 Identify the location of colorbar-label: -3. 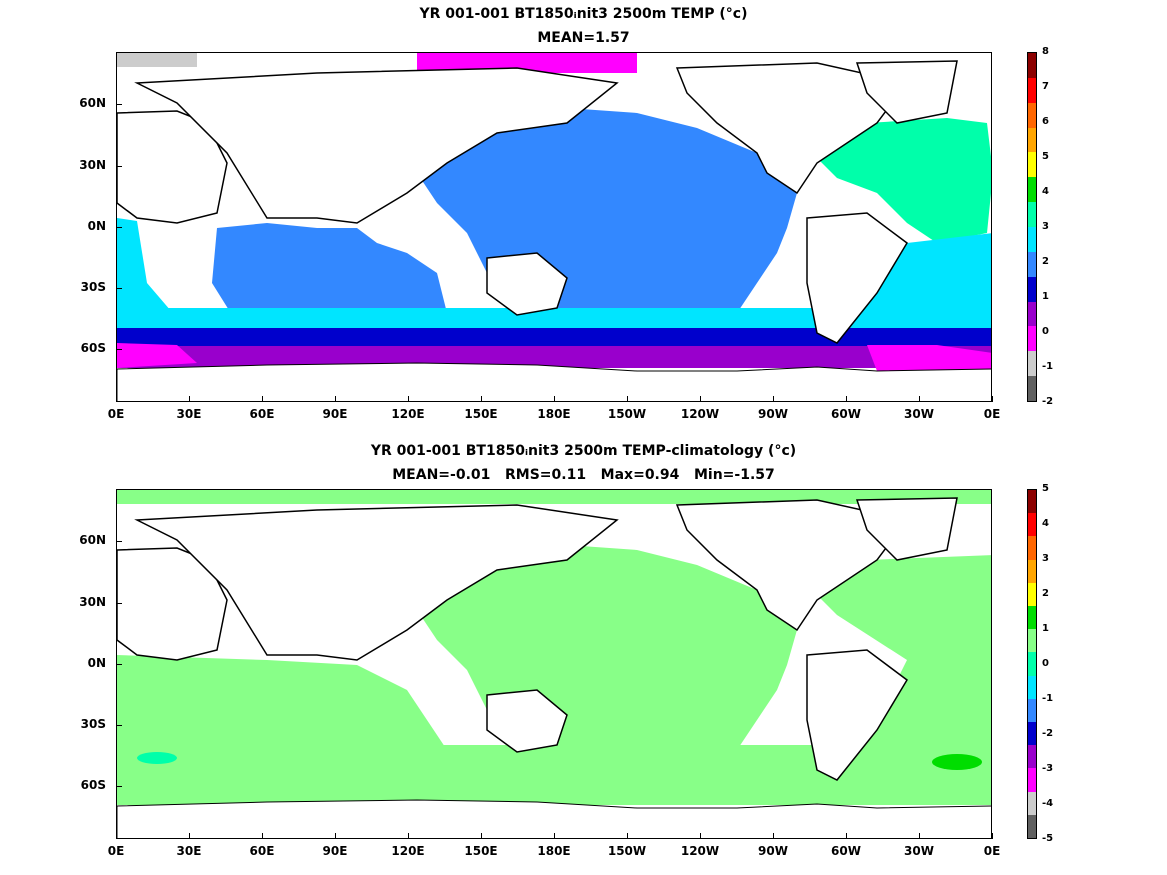
(1048, 768).